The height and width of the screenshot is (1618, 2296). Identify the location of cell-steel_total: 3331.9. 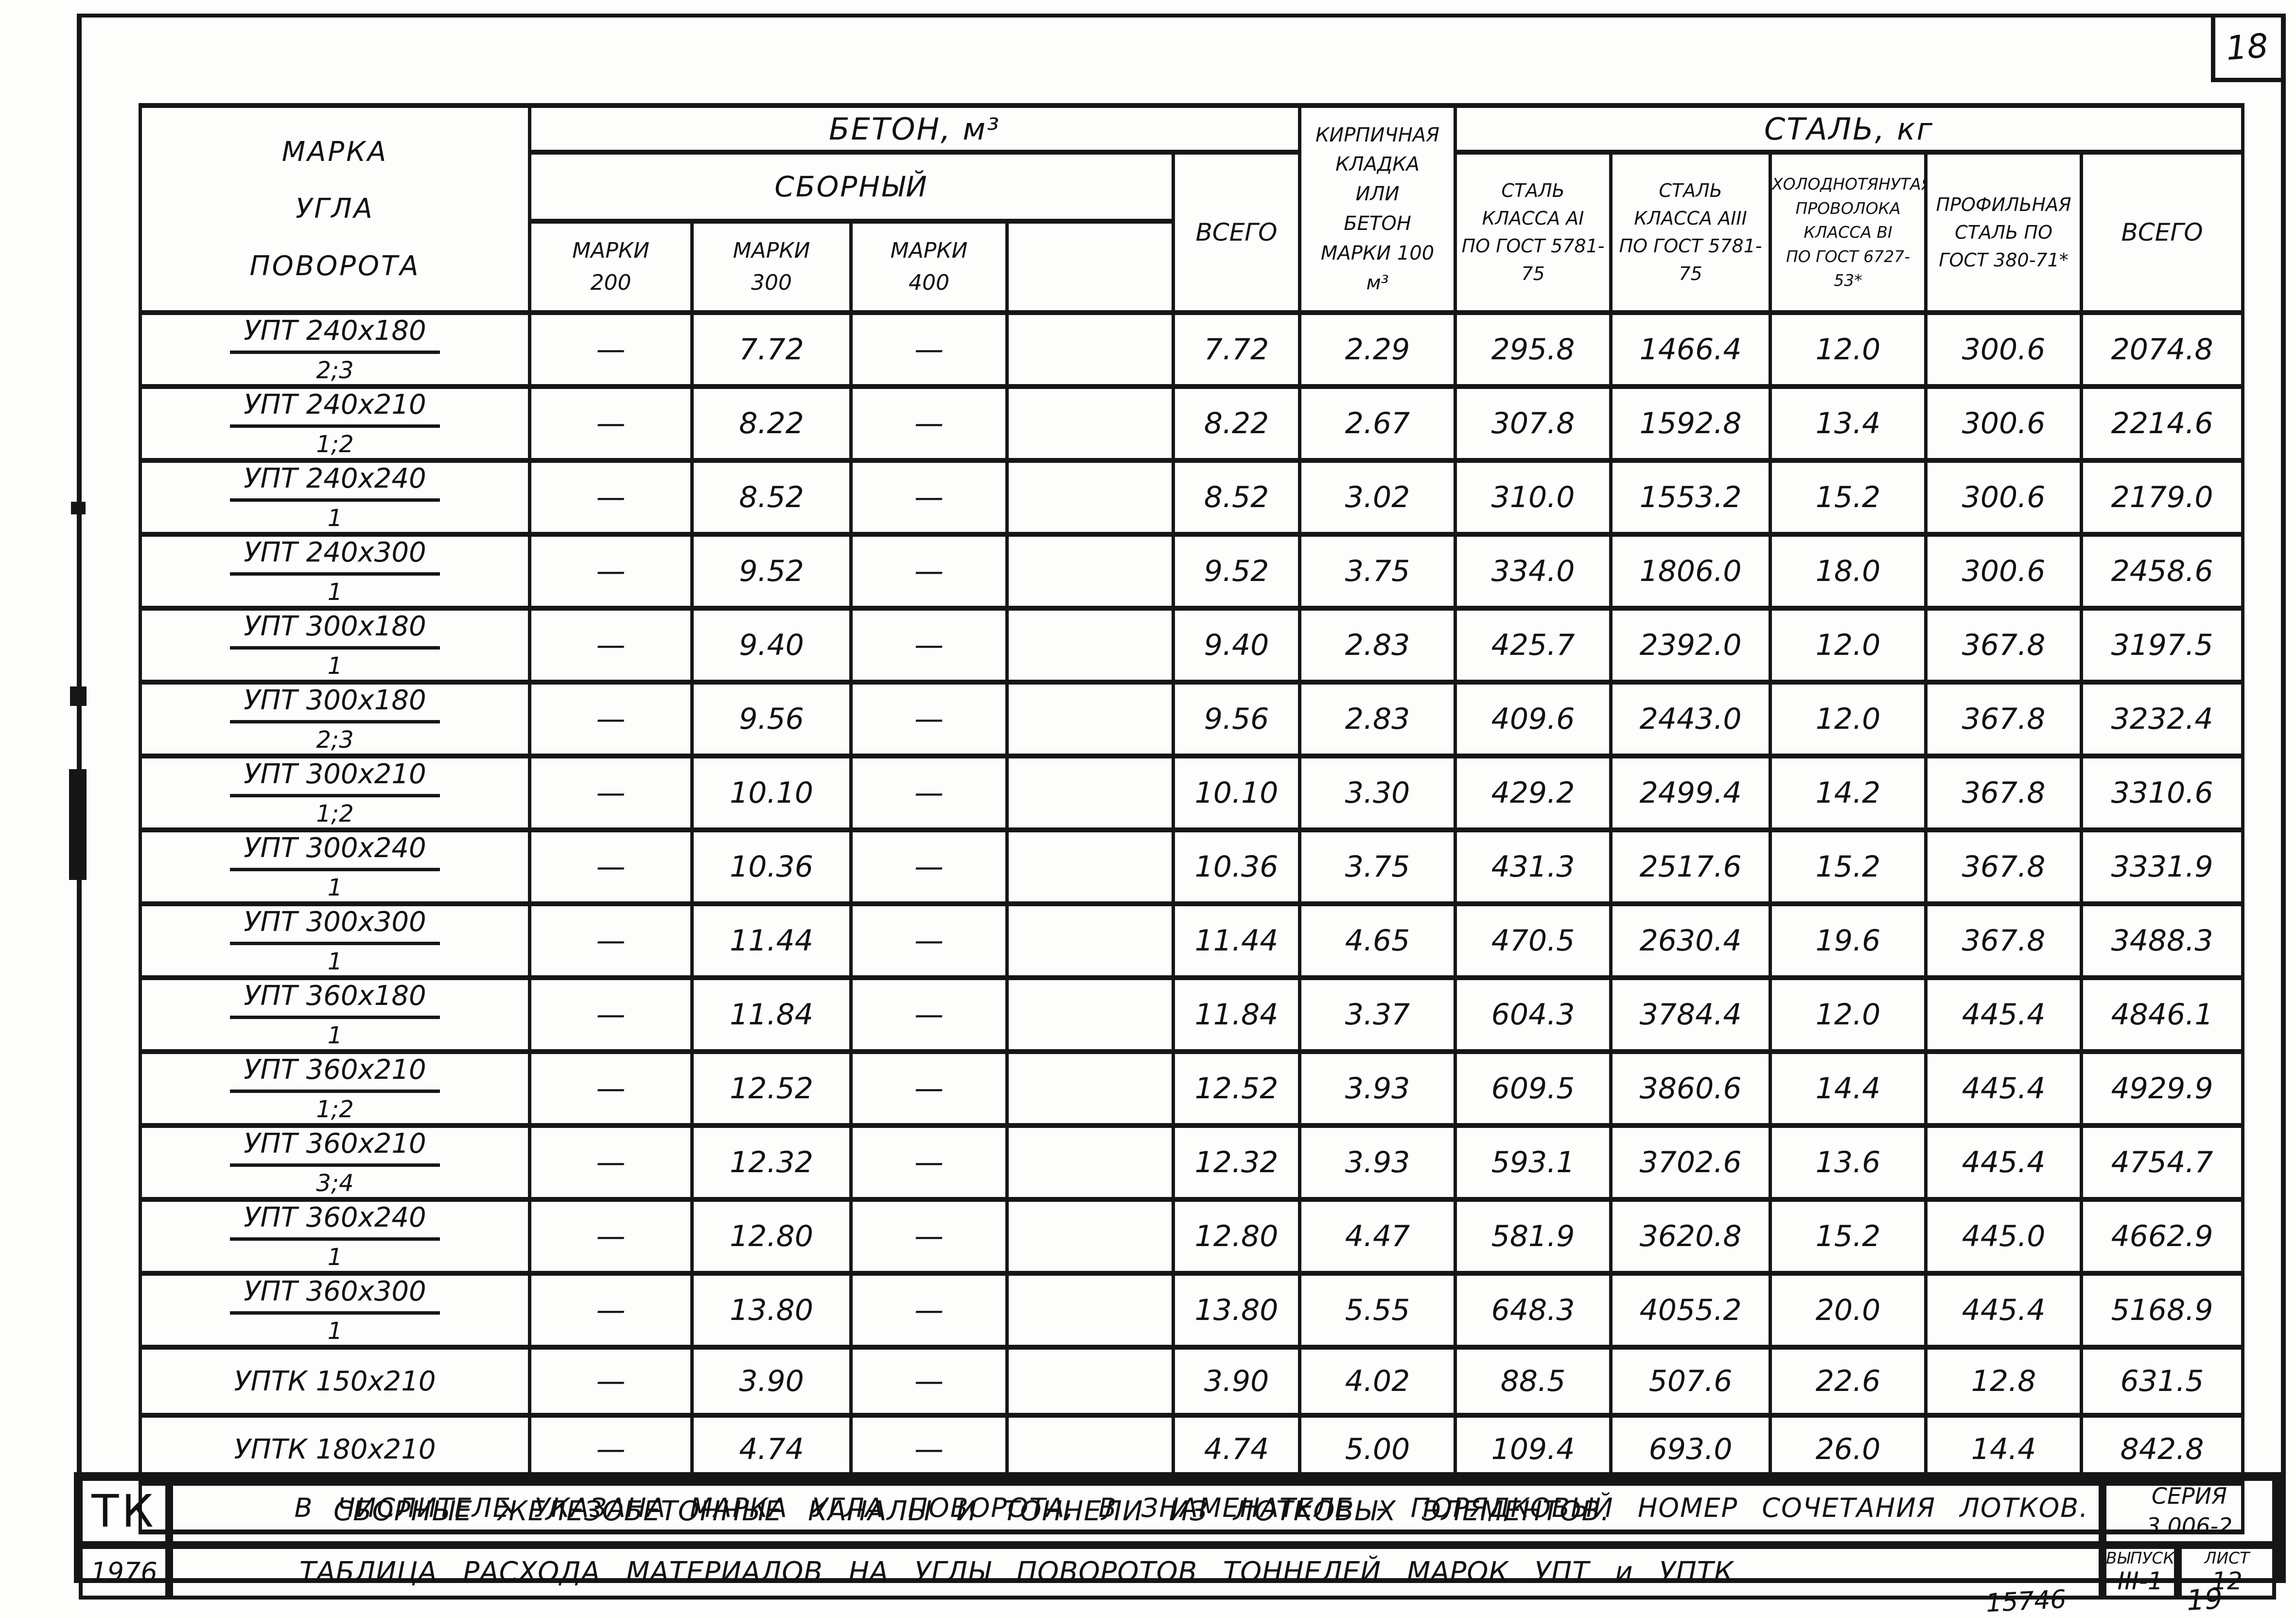
(2162, 866).